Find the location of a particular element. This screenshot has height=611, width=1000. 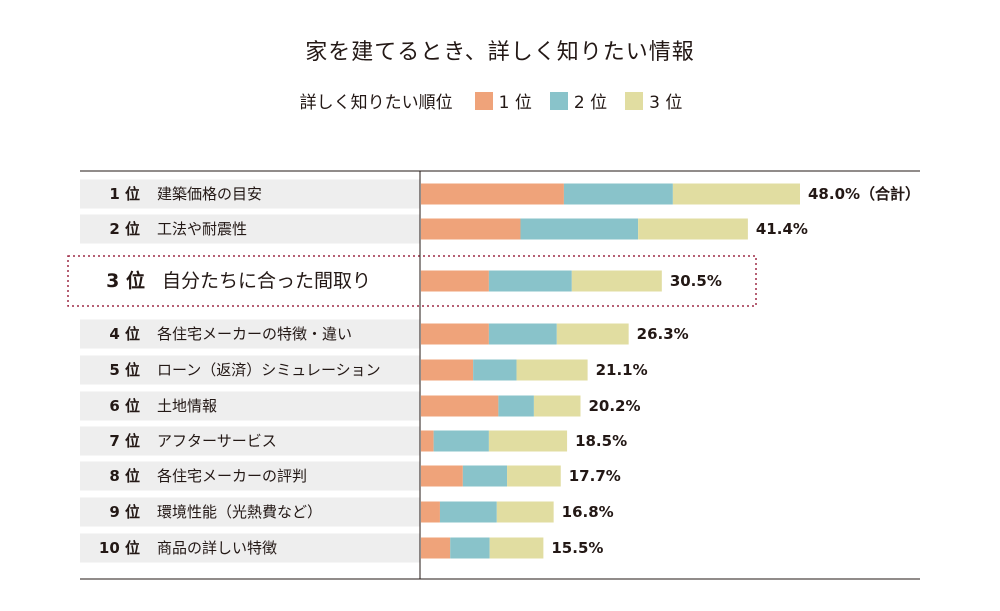

legend-swatch-rank3 is located at coordinates (634, 100).